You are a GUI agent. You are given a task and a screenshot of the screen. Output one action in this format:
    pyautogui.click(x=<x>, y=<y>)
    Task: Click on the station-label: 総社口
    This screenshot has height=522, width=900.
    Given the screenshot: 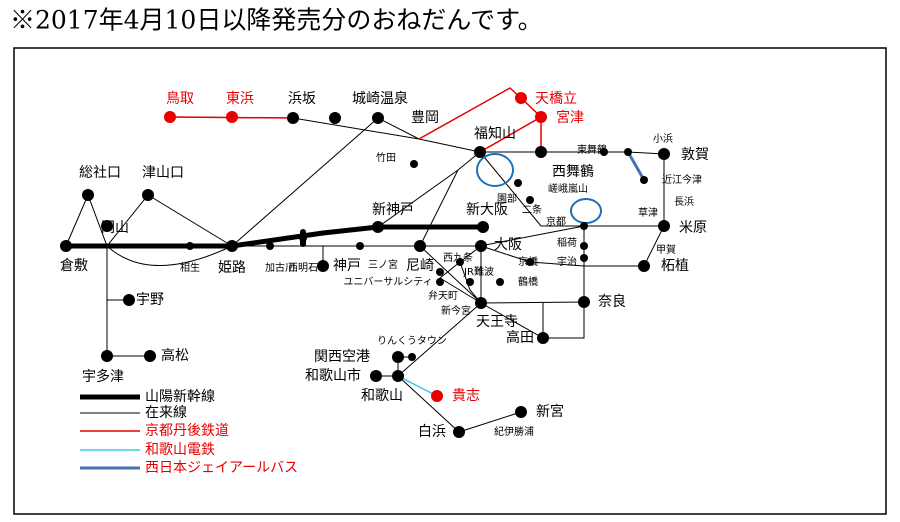 What is the action you would take?
    pyautogui.click(x=100, y=173)
    